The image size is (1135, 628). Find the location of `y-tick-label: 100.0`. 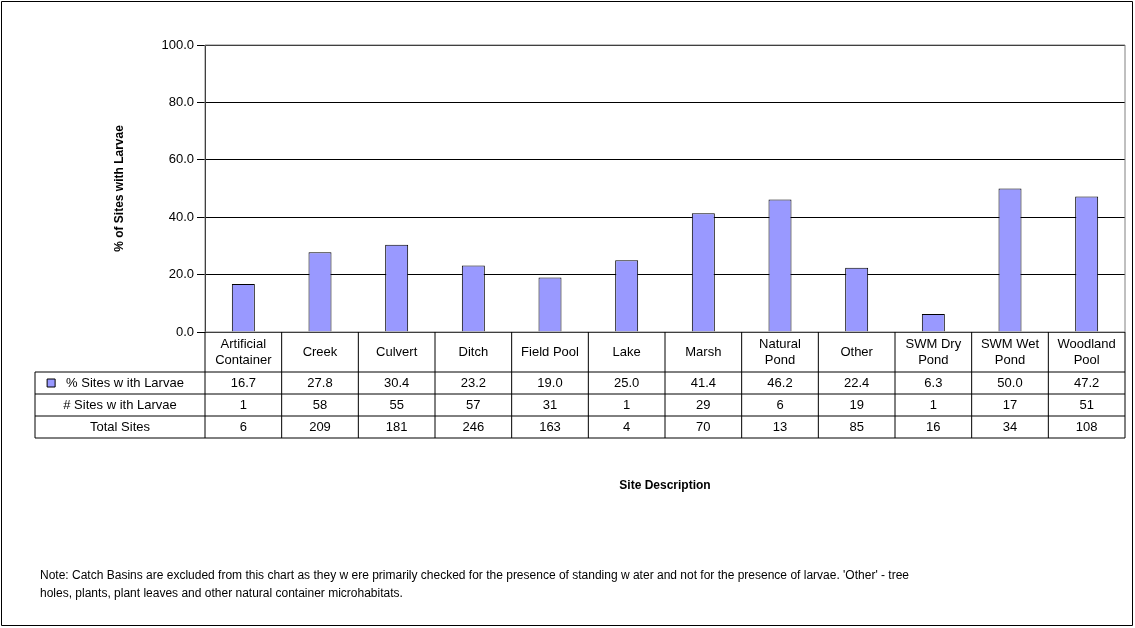

y-tick-label: 100.0 is located at coordinates (177, 44).